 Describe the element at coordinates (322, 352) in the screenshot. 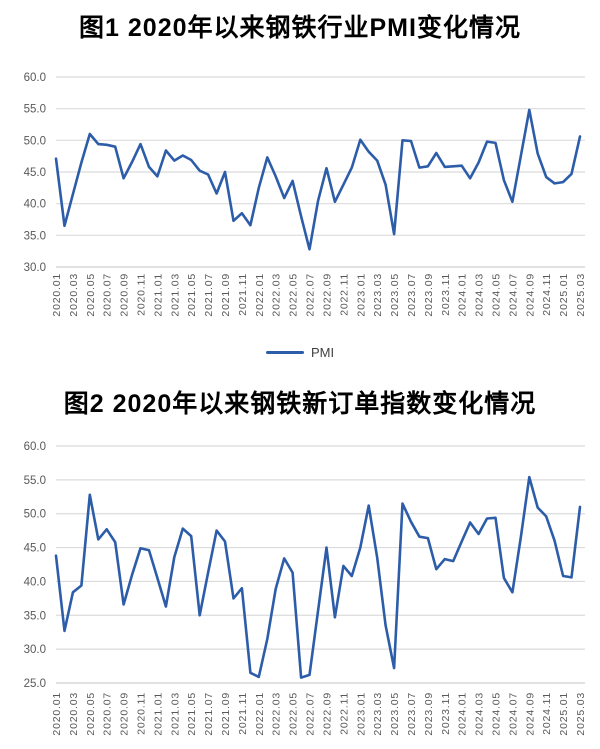

I see `pmi-legend-label: PMI` at that location.